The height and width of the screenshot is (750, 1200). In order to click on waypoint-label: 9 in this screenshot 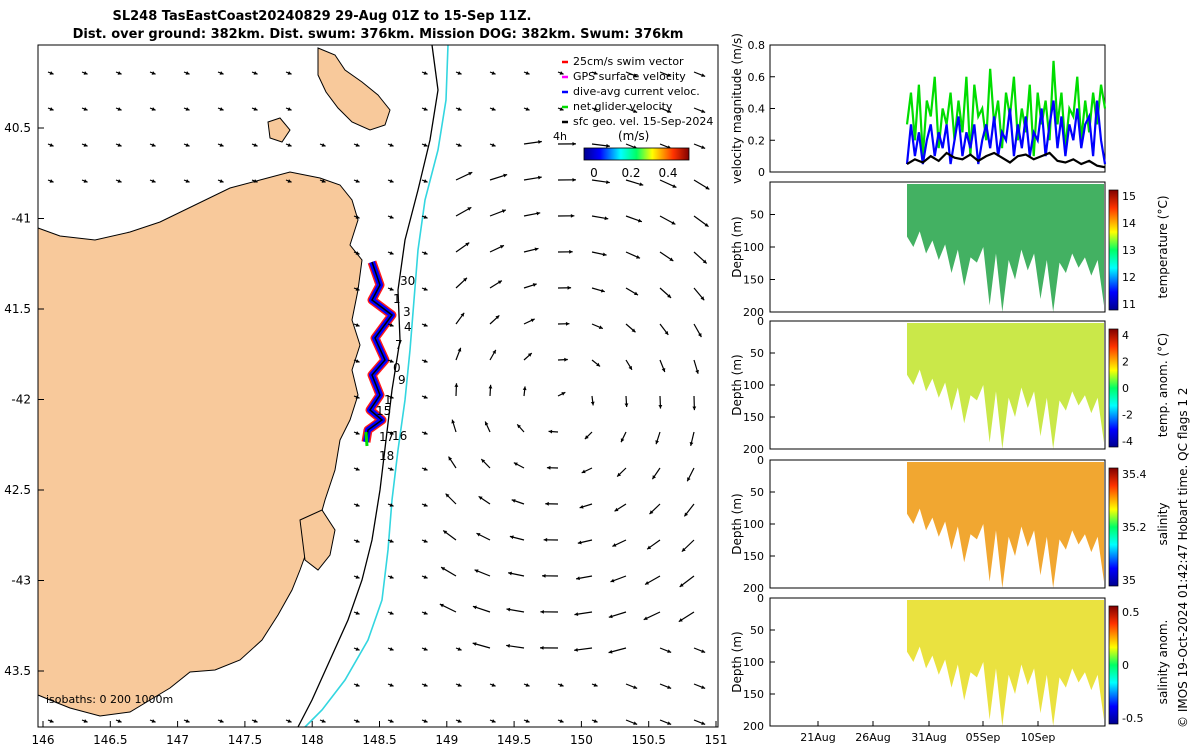, I will do `click(402, 380)`.